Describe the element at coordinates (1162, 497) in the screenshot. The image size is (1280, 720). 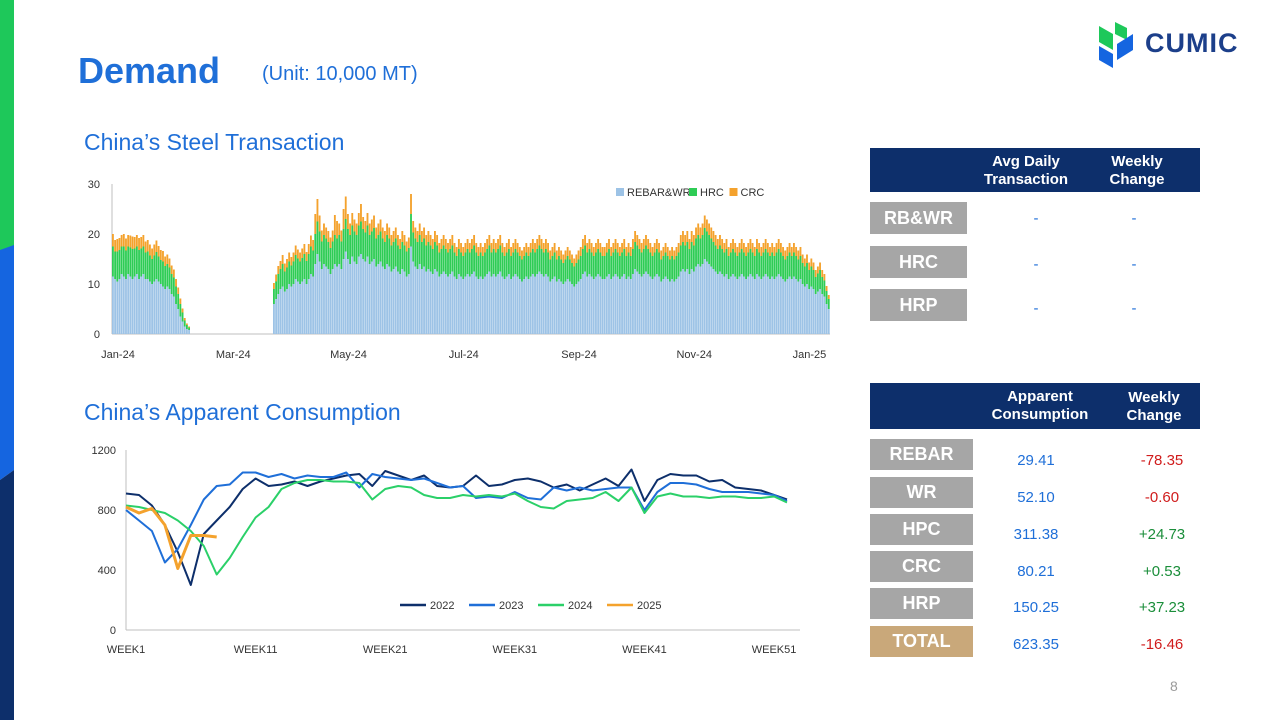
I see `wr-change: -0.60` at that location.